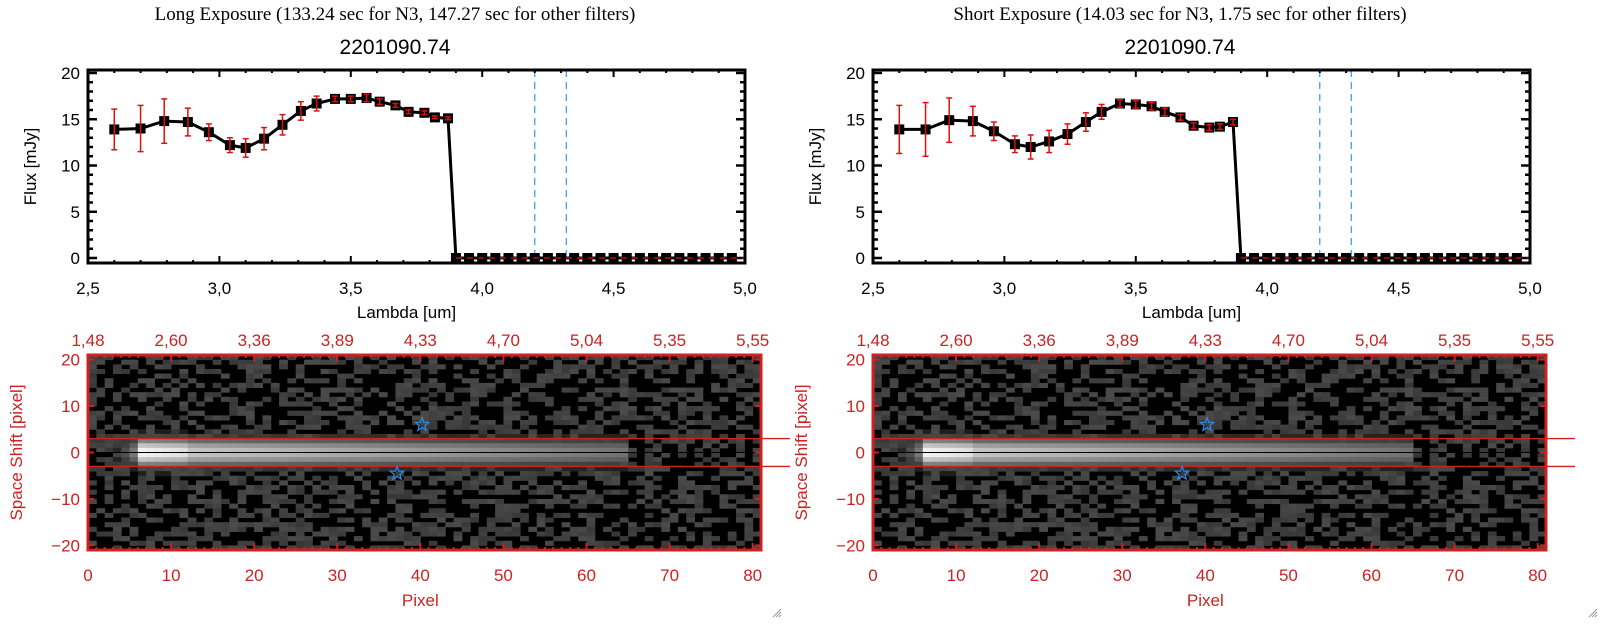 The image size is (1600, 630). I want to click on y-axis-label: Flux [mJy], so click(30, 166).